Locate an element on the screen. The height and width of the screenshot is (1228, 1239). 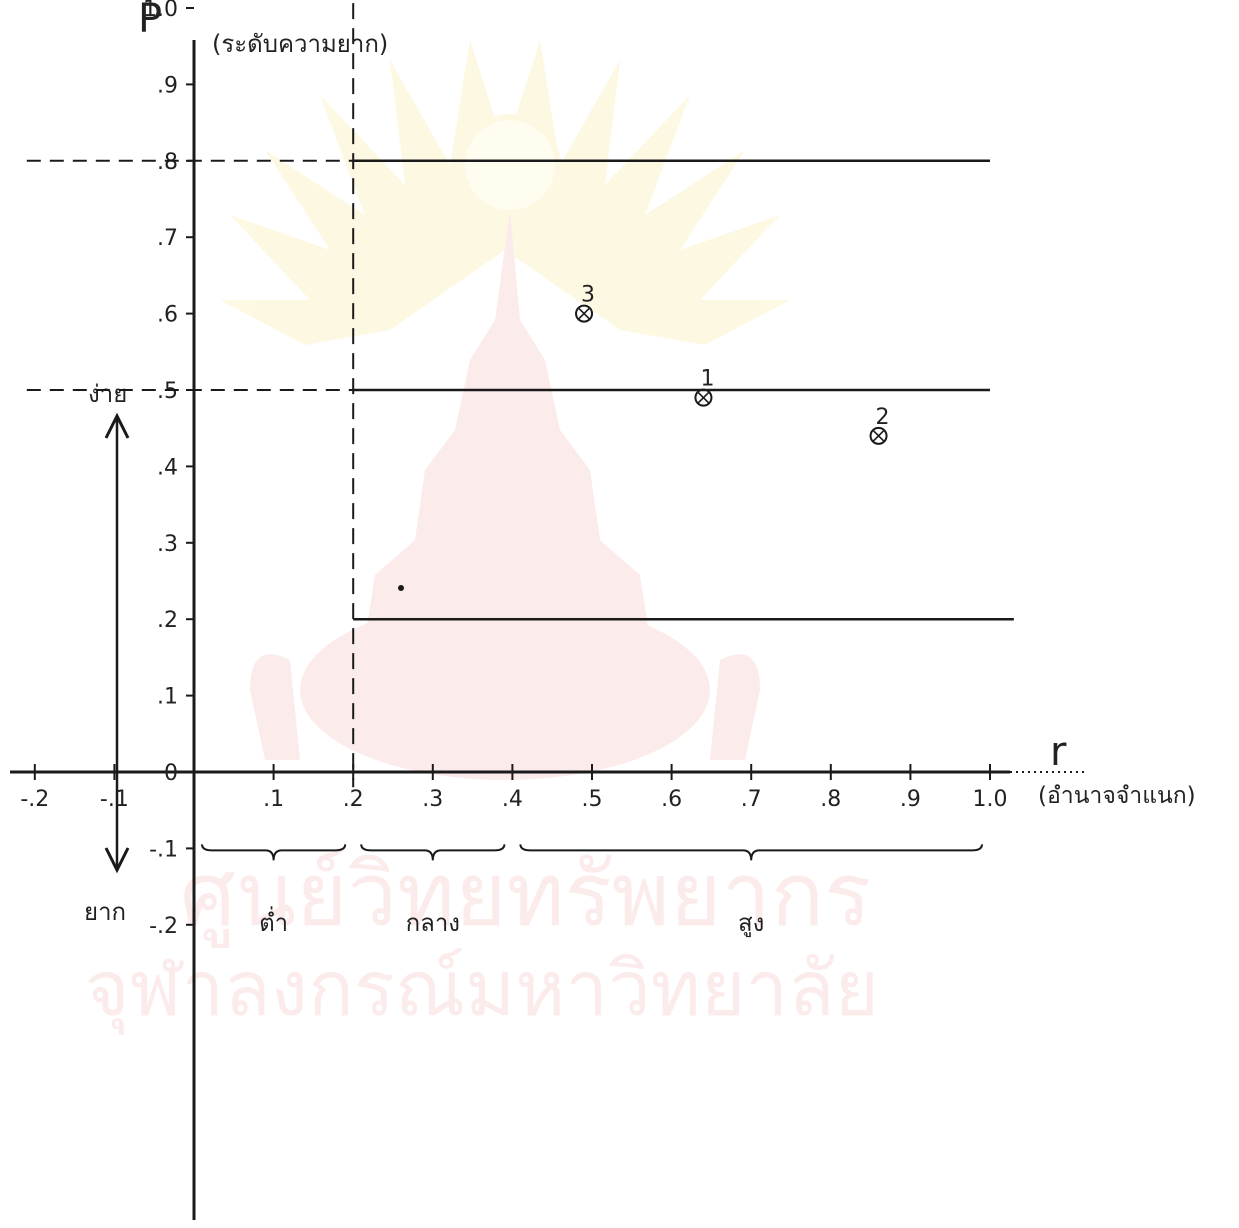
x-tick-label: .2 is located at coordinates (353, 799).